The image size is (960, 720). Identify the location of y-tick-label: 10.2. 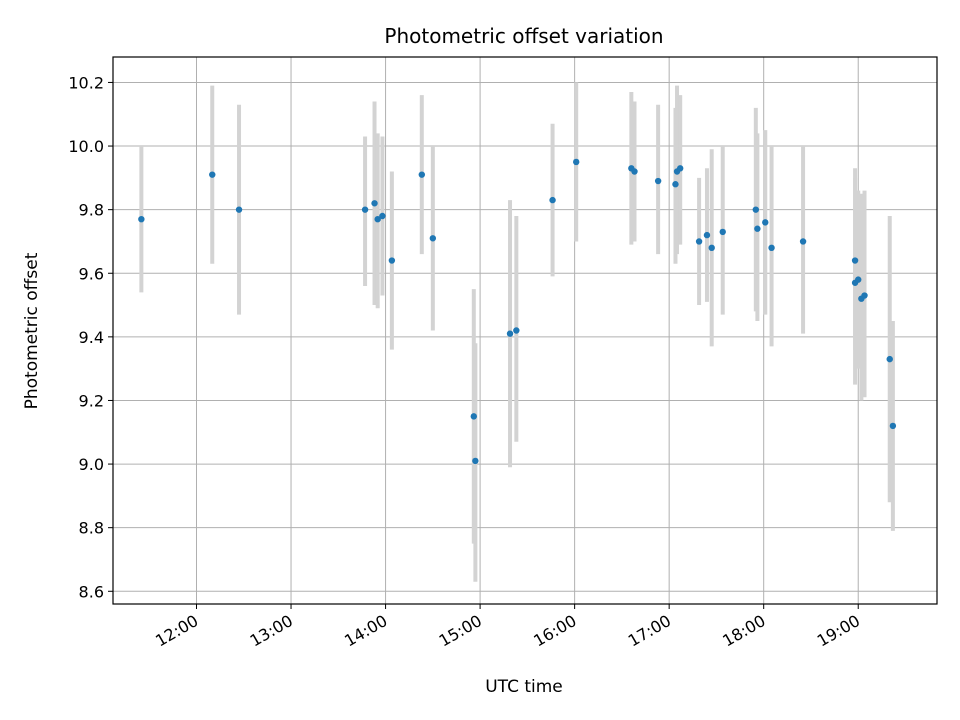
(86, 82).